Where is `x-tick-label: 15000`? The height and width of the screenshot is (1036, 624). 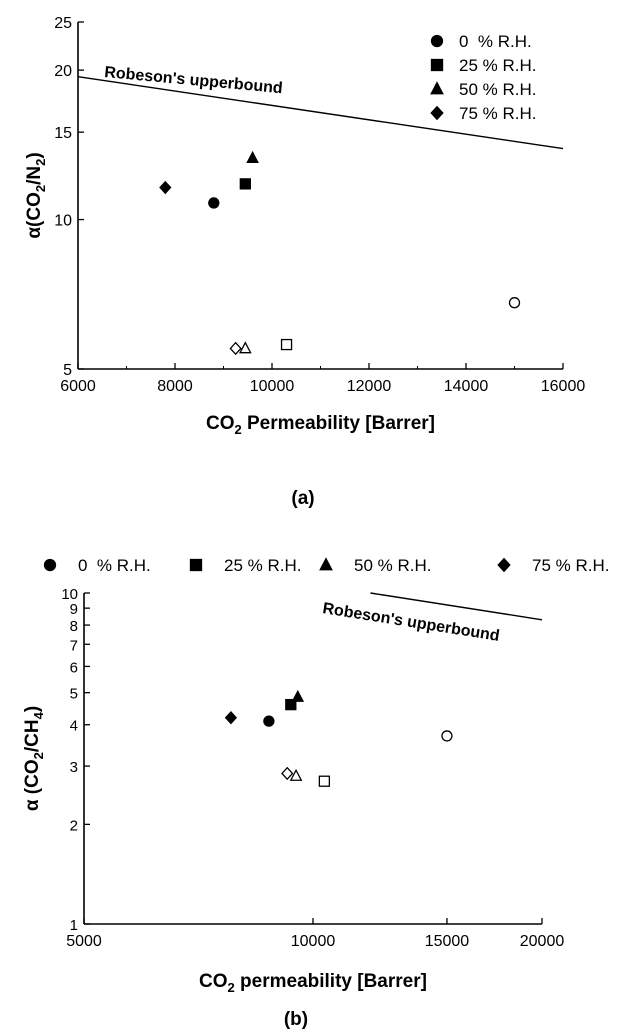 x-tick-label: 15000 is located at coordinates (447, 941).